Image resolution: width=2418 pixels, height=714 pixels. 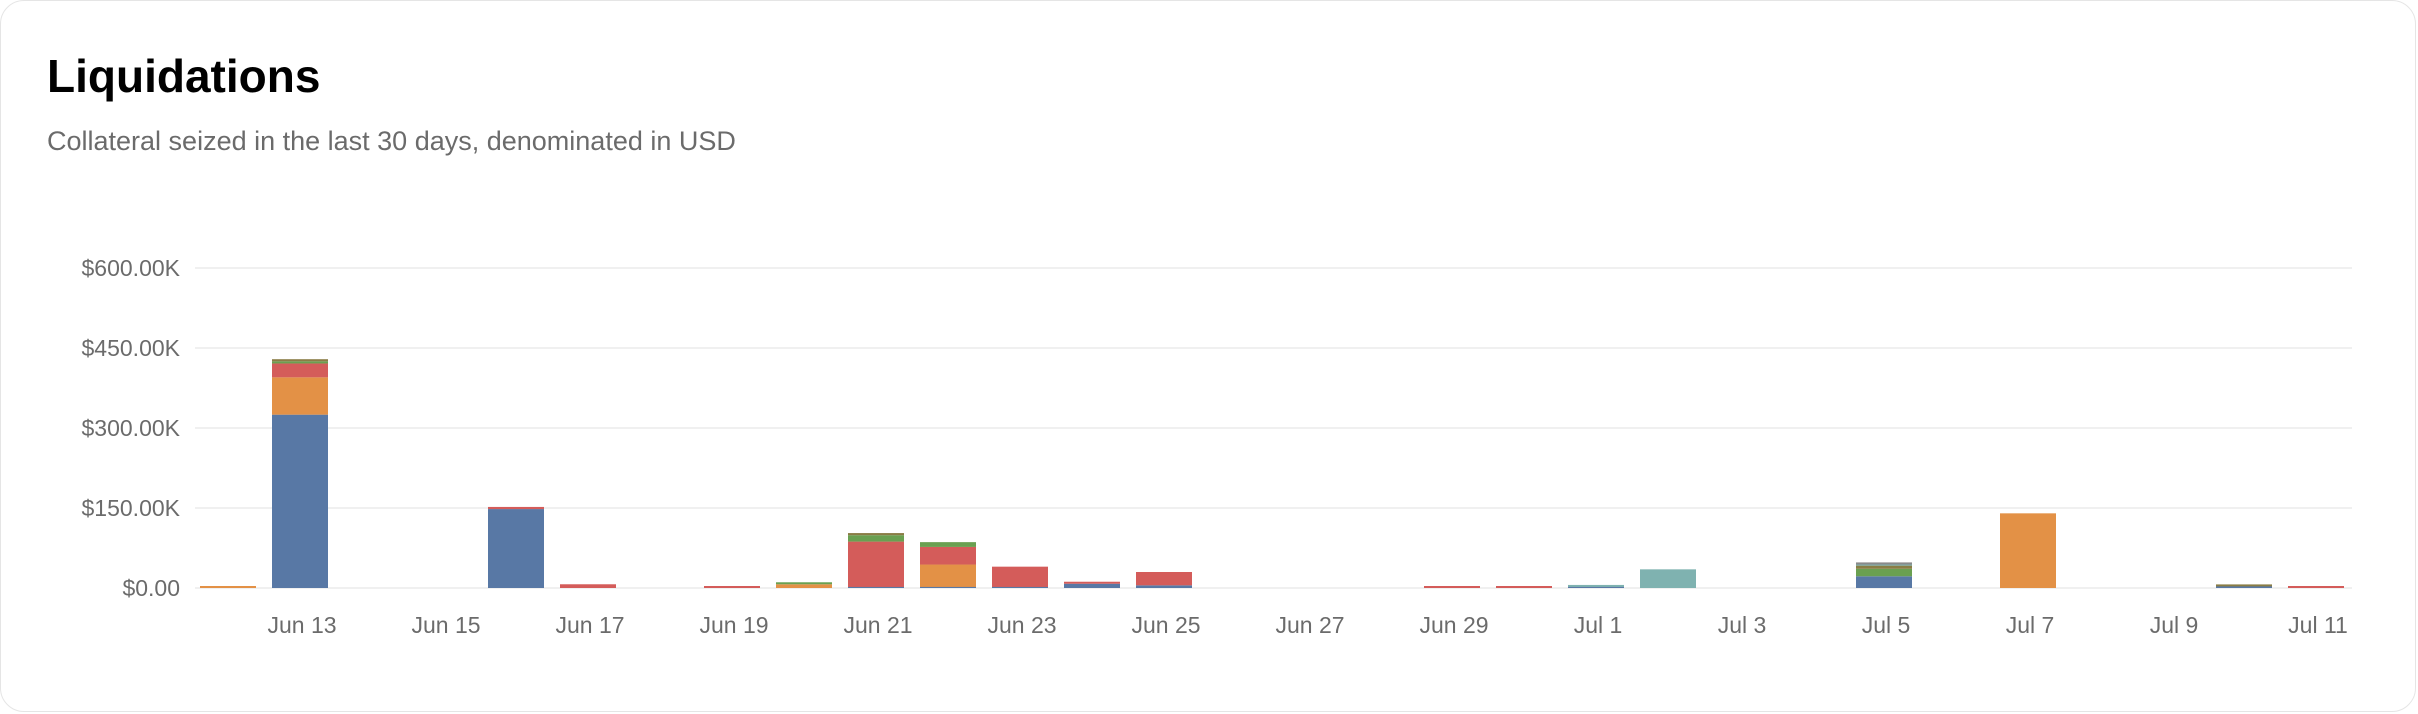 What do you see at coordinates (1092, 585) in the screenshot?
I see `bar-segment-jun-24-blue` at bounding box center [1092, 585].